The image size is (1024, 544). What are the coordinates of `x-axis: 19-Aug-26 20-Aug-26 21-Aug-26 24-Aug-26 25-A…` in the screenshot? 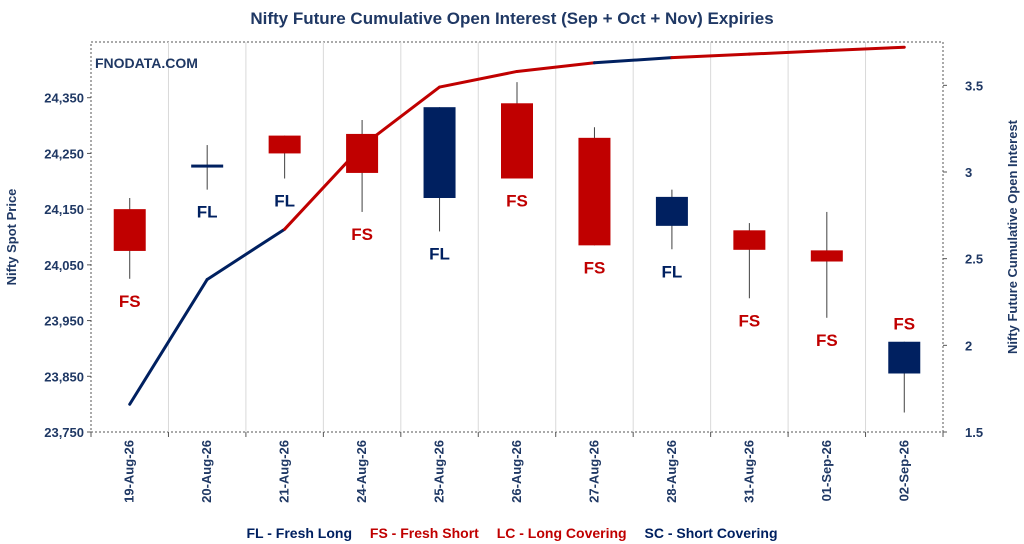 It's located at (517, 467).